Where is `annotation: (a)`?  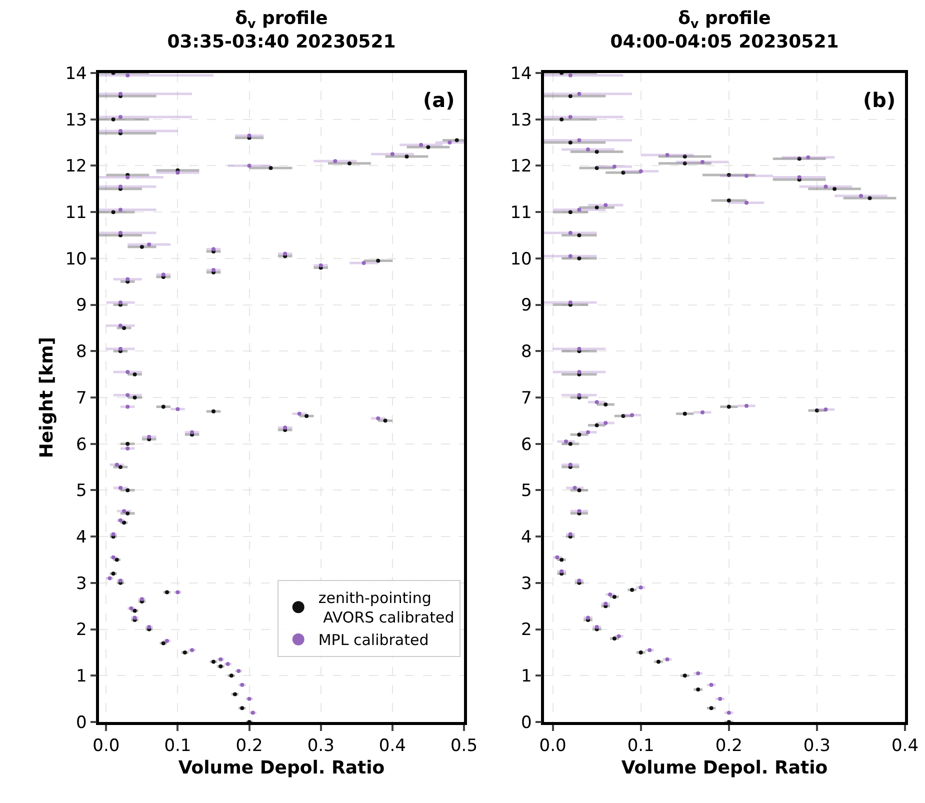 annotation: (a) is located at coordinates (439, 100).